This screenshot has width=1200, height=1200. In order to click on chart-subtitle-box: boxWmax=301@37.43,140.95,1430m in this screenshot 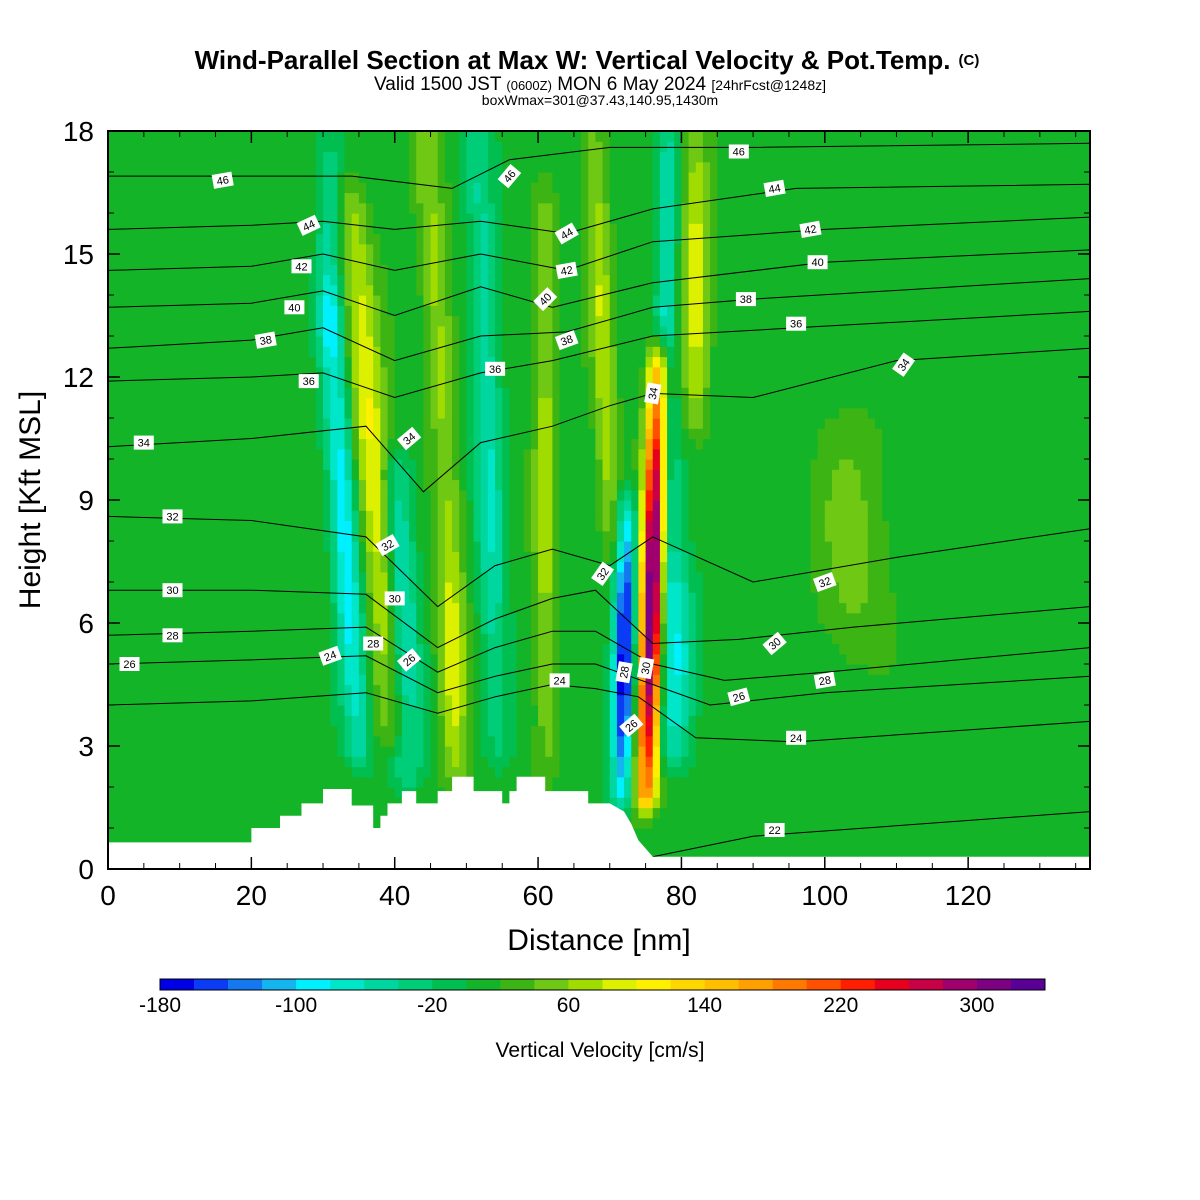, I will do `click(600, 100)`.